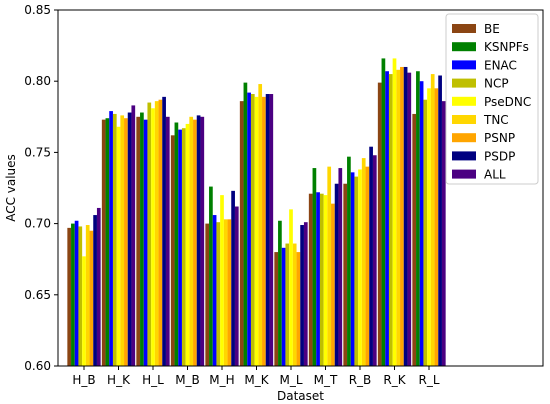 This screenshot has width=550, height=404. What do you see at coordinates (87, 295) in the screenshot?
I see `bar-tnc-h-b` at bounding box center [87, 295].